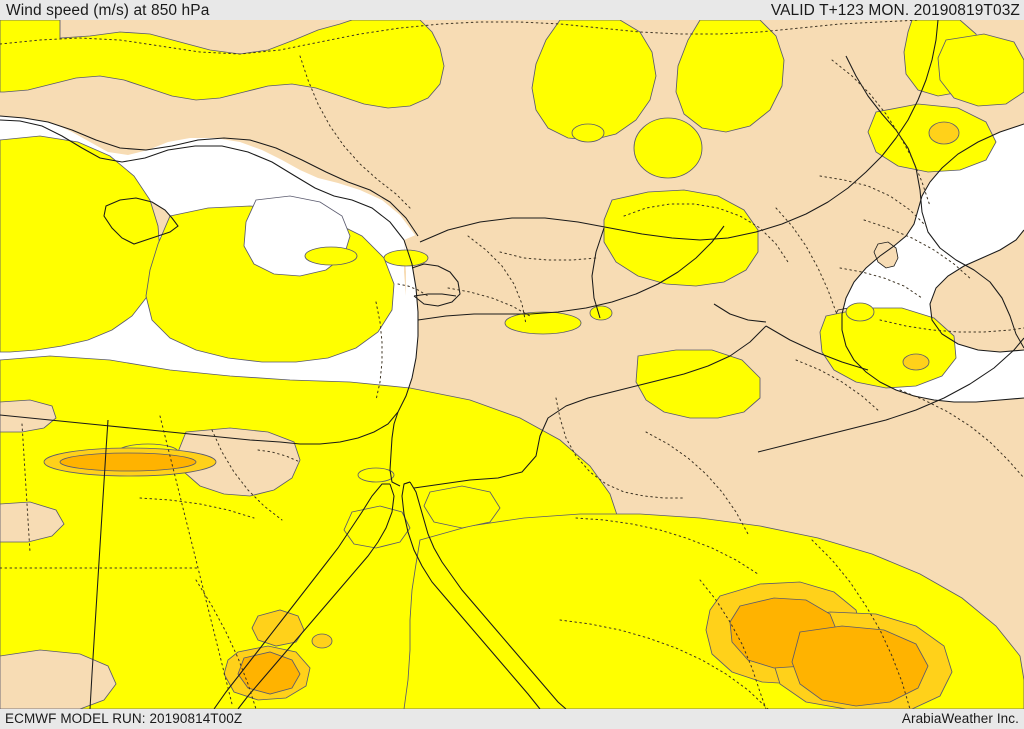 This screenshot has height=729, width=1024. Describe the element at coordinates (407, 483) in the screenshot. I see `border-egypt-israel` at that location.